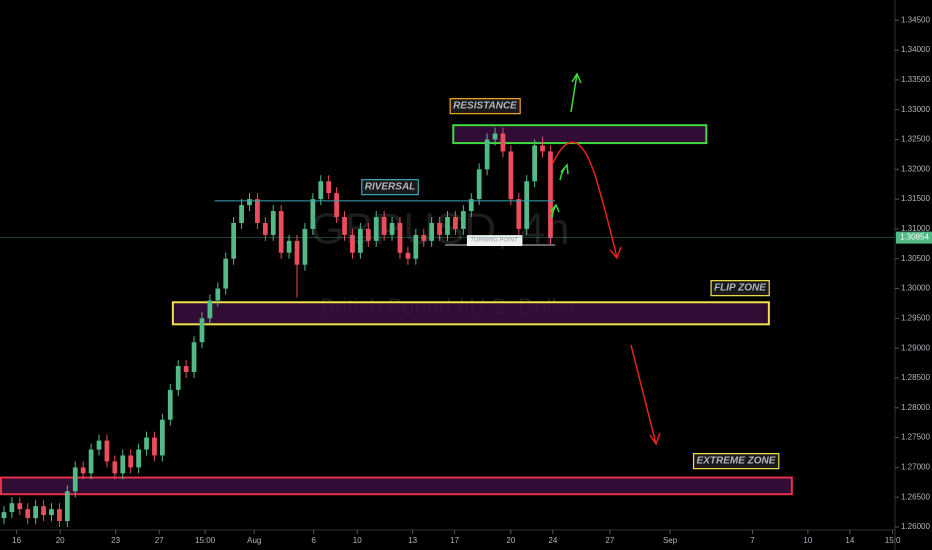 Image resolution: width=932 pixels, height=550 pixels. I want to click on x-tick-label: 17, so click(454, 540).